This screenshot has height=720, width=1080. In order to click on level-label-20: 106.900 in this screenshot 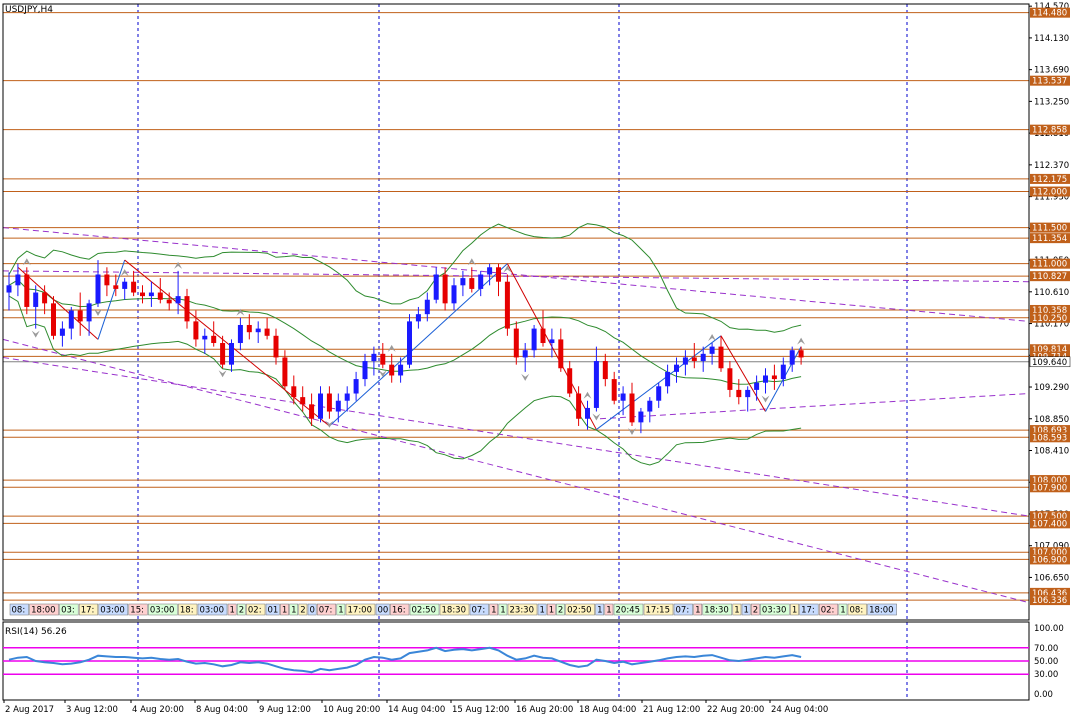, I will do `click(1049, 560)`.